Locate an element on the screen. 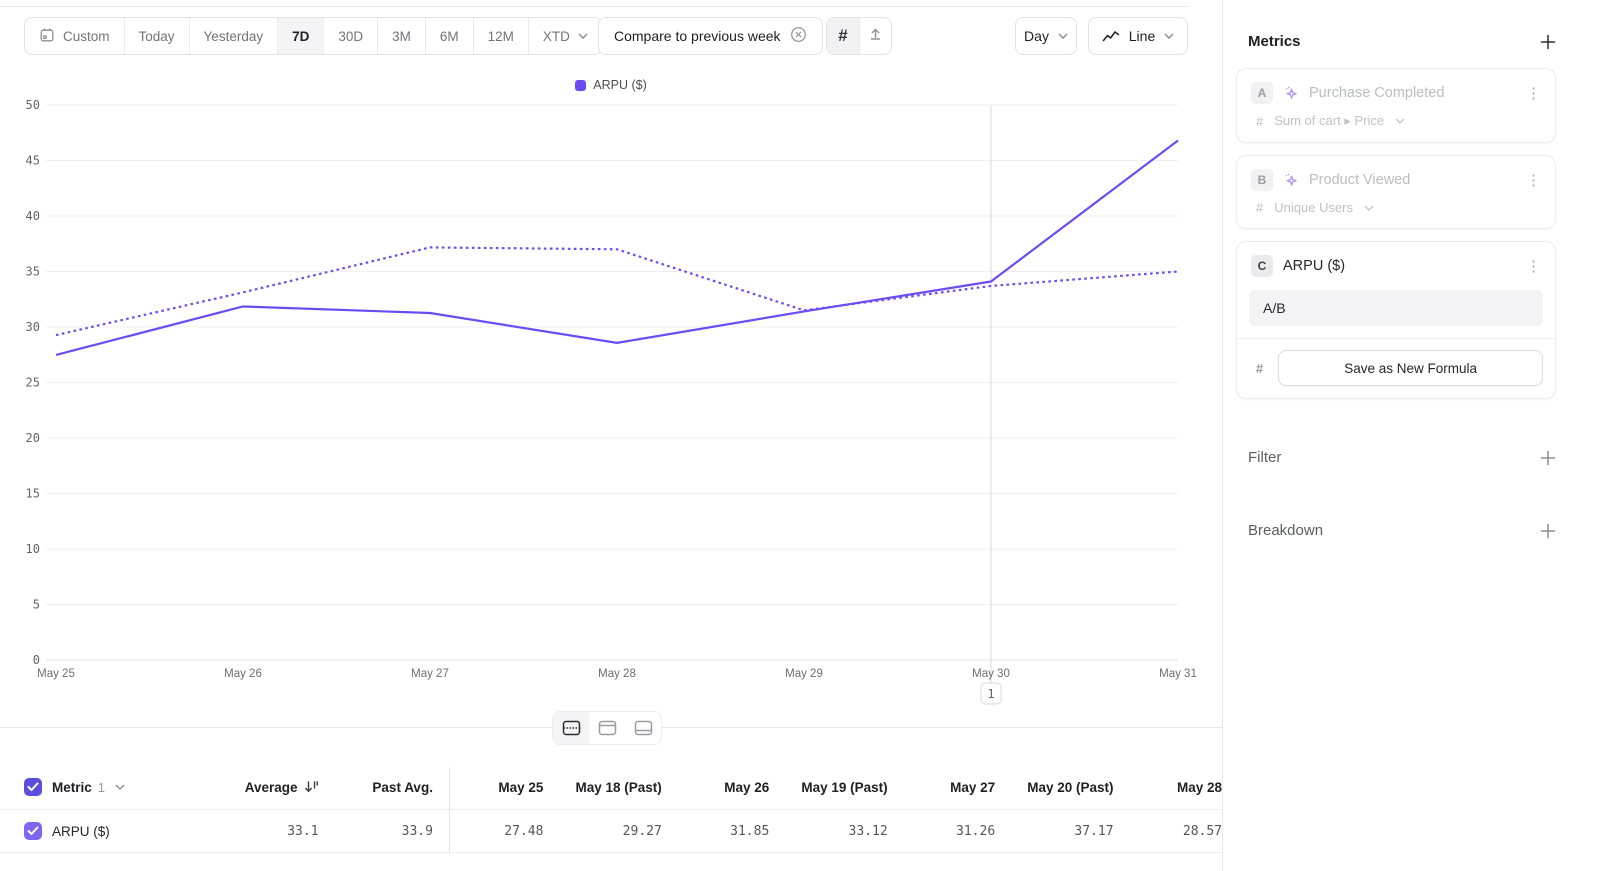  svg-text: 25 is located at coordinates (33, 383).